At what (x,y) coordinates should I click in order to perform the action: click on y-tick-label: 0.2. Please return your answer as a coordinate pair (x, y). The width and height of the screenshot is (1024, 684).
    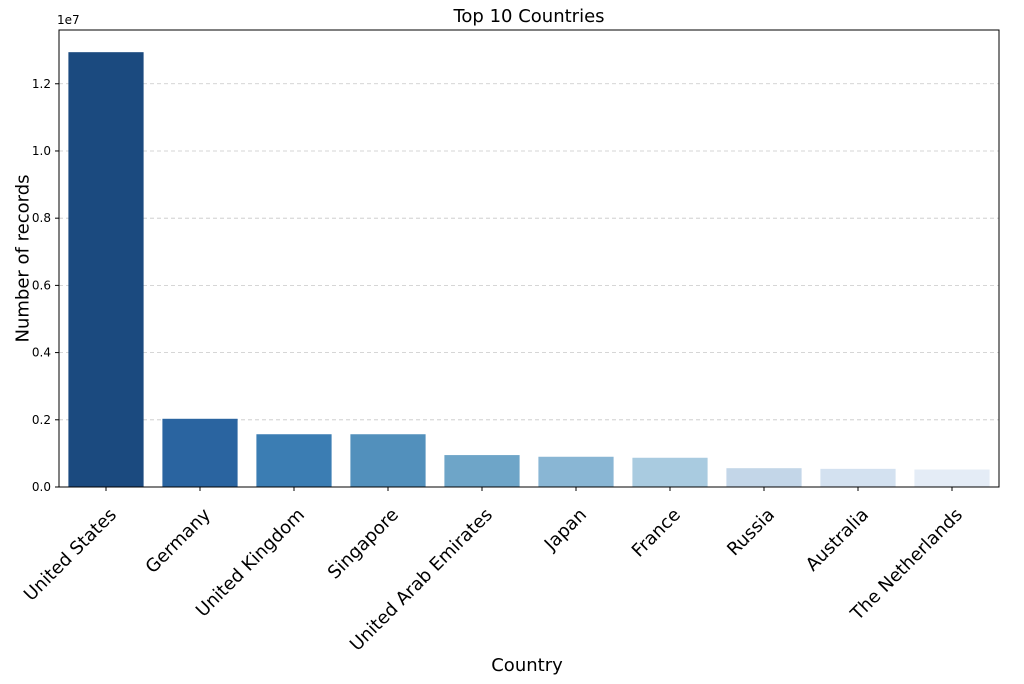
    Looking at the image, I should click on (41, 420).